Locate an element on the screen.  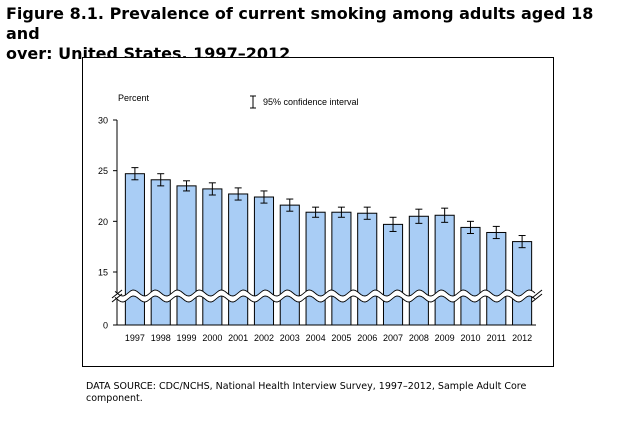
bar-2012 is located at coordinates (522, 283).